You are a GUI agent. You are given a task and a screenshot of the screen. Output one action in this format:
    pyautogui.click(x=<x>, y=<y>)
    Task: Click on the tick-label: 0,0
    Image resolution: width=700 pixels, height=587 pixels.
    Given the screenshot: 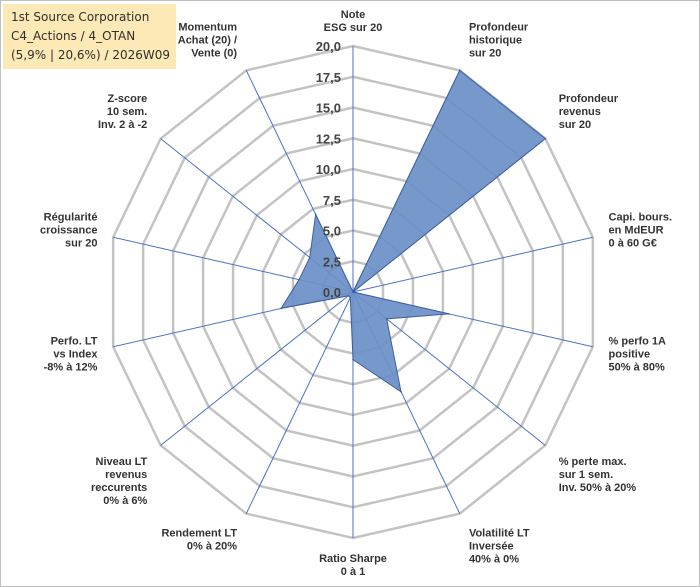 What is the action you would take?
    pyautogui.click(x=332, y=292)
    